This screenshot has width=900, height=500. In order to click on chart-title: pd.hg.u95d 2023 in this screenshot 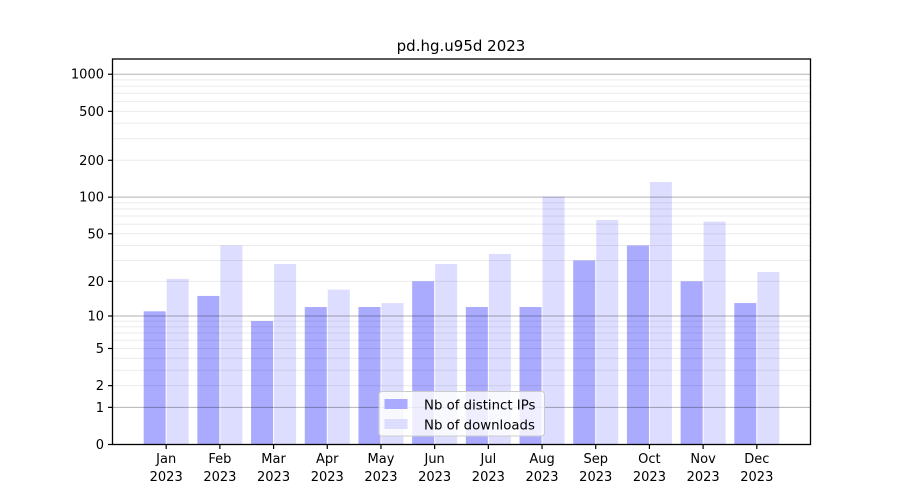, I will do `click(461, 46)`.